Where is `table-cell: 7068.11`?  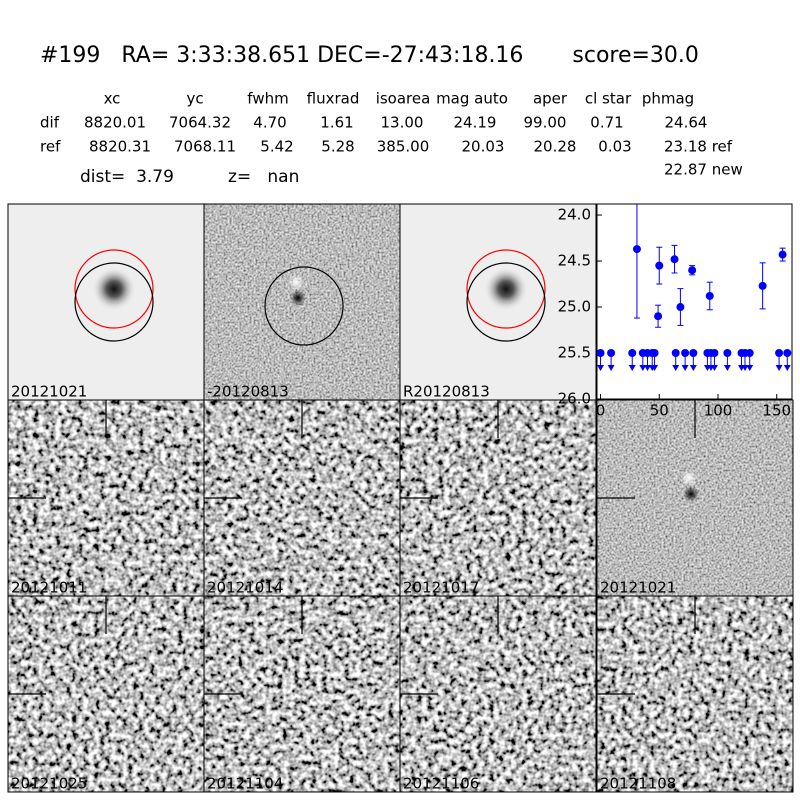 table-cell: 7068.11 is located at coordinates (205, 147).